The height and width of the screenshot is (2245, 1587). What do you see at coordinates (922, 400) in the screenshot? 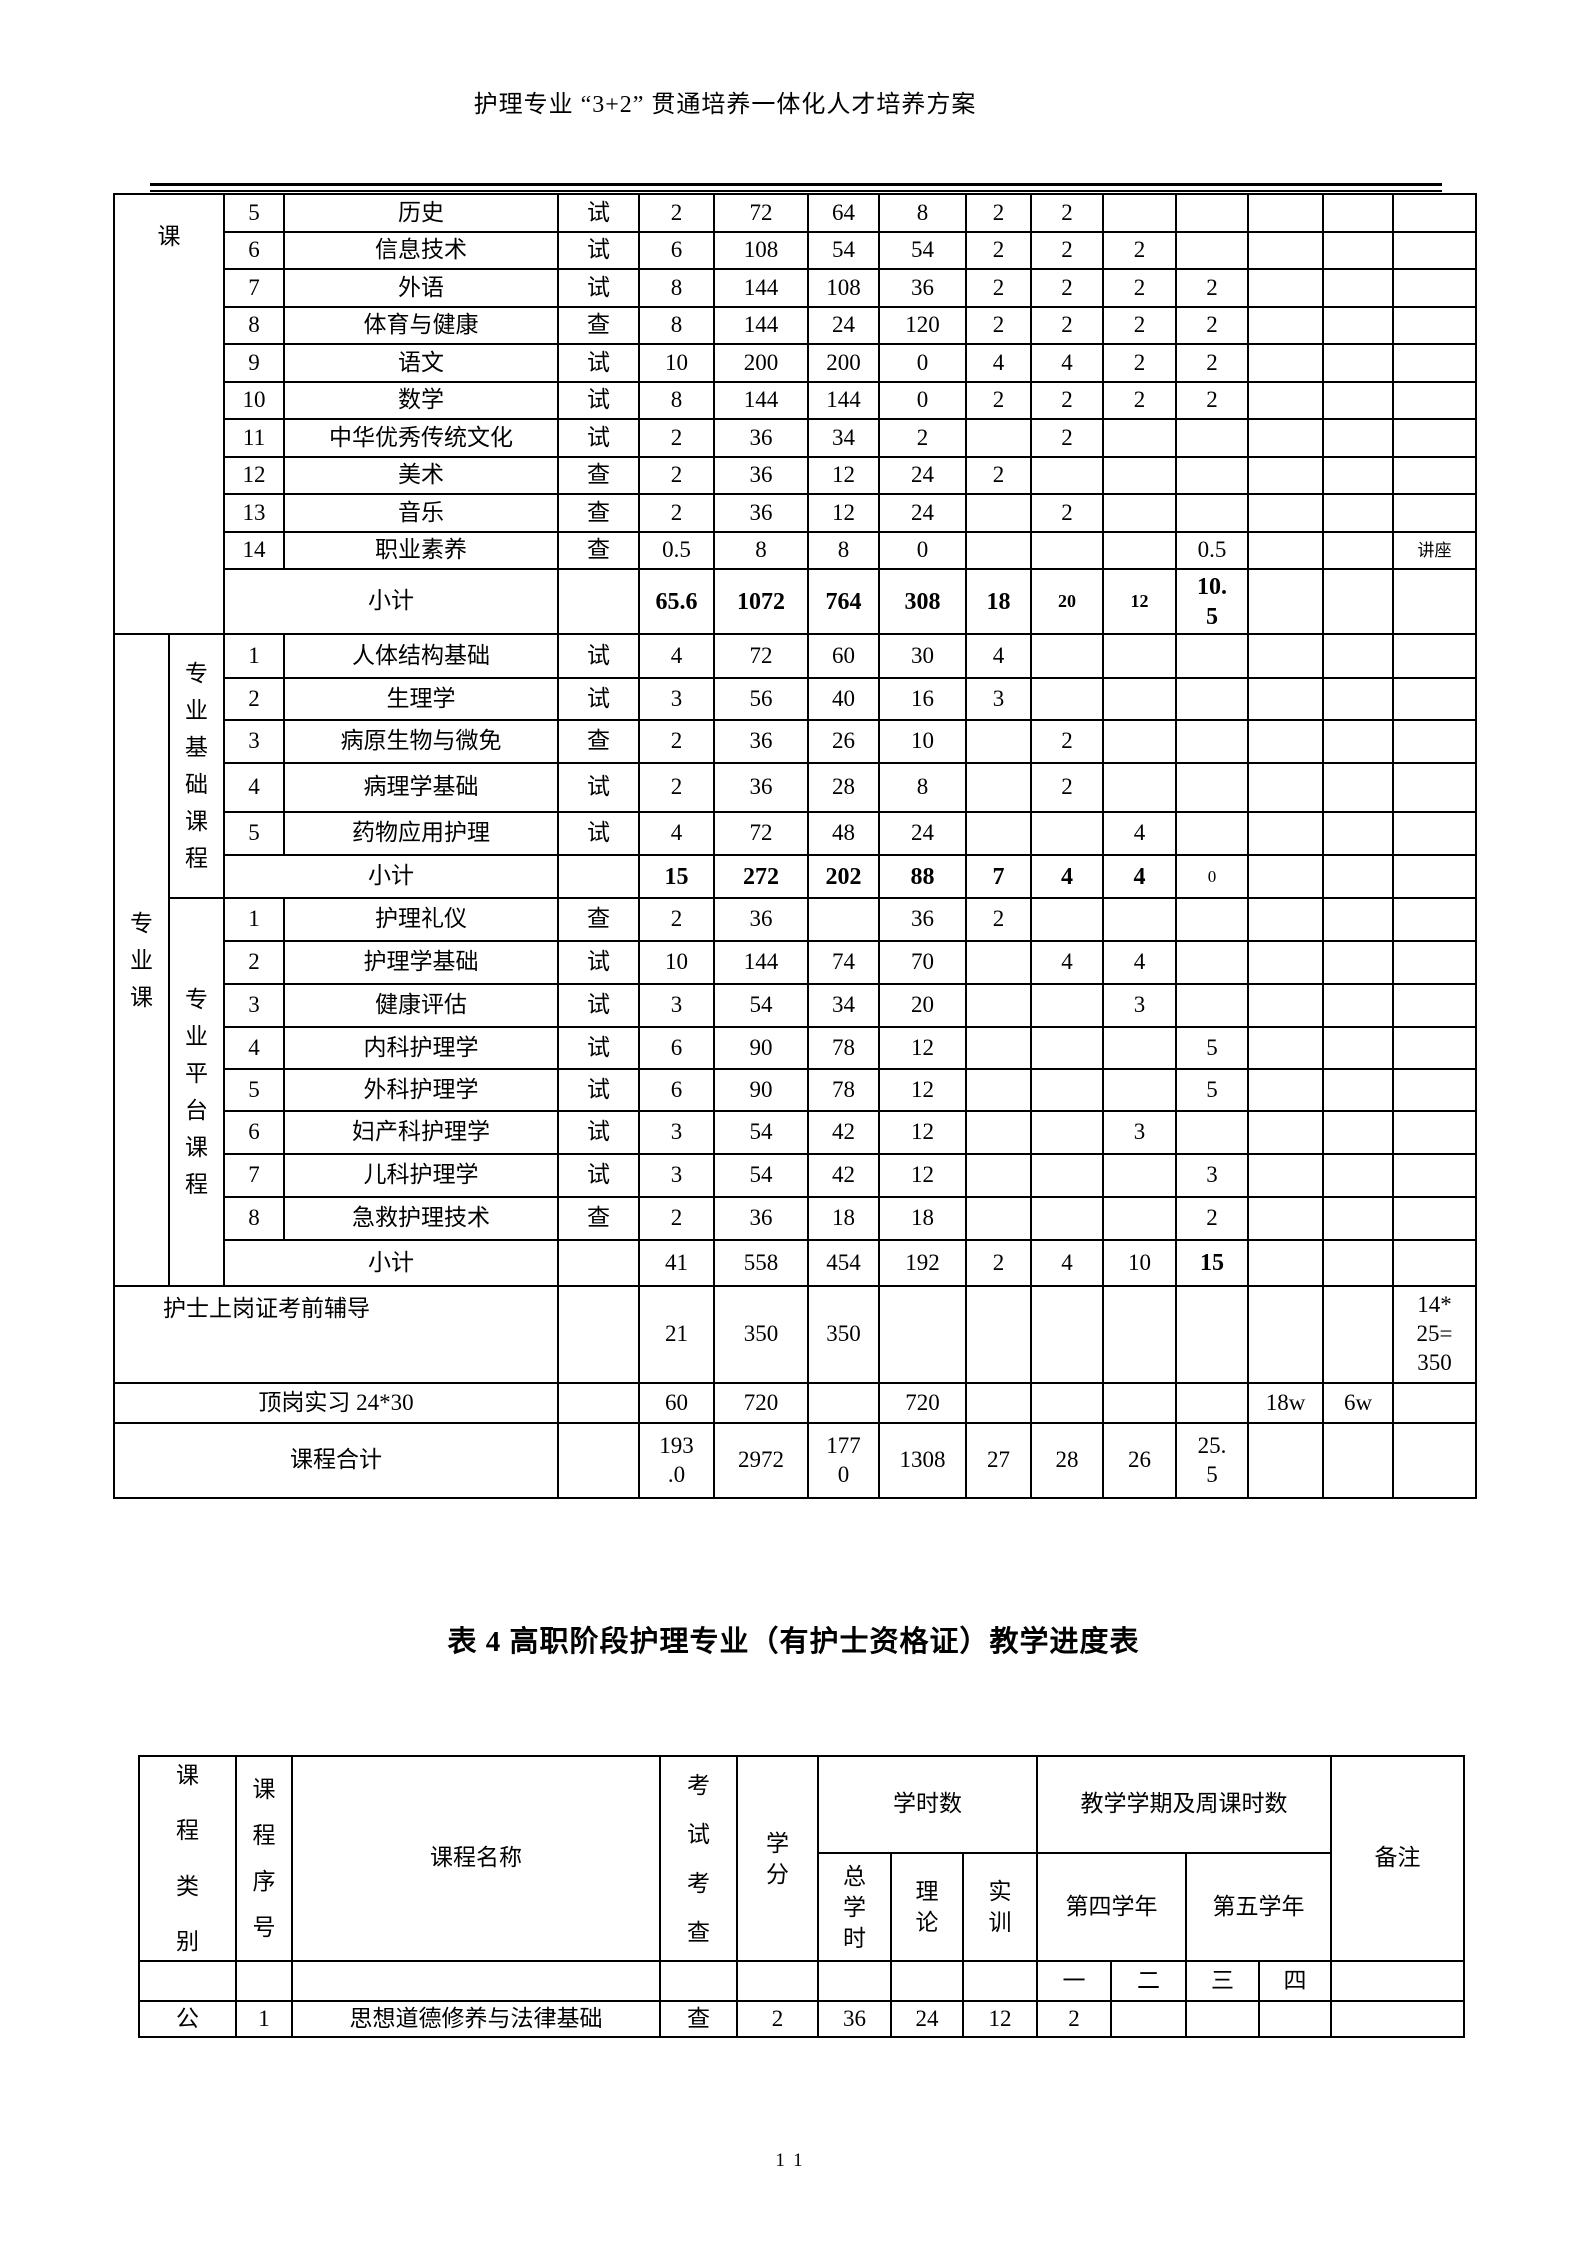
I see `cell: 0` at bounding box center [922, 400].